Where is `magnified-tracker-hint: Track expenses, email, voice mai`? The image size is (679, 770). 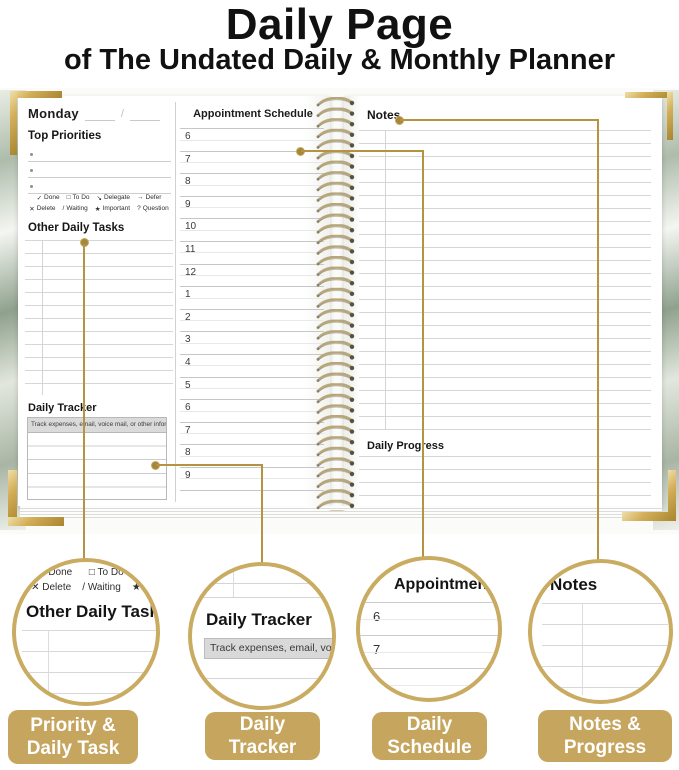 magnified-tracker-hint: Track expenses, email, voice mai is located at coordinates (268, 648).